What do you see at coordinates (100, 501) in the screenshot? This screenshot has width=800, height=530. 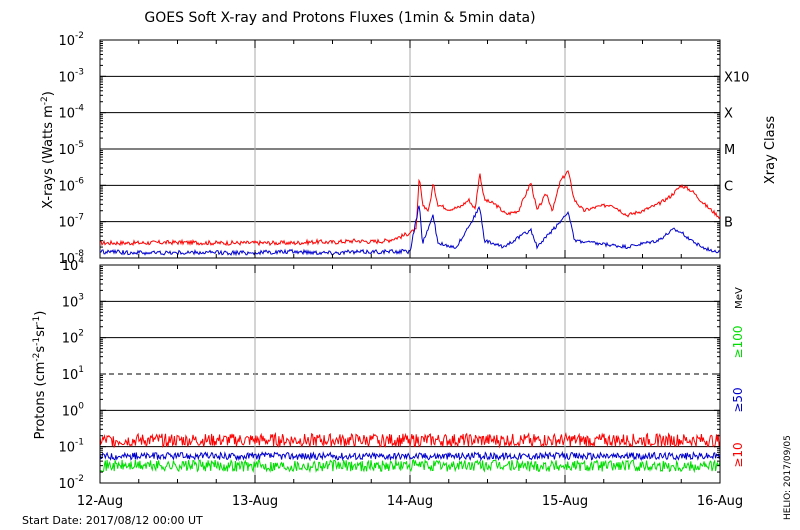 I see `x-tick-label: 12-Aug` at bounding box center [100, 501].